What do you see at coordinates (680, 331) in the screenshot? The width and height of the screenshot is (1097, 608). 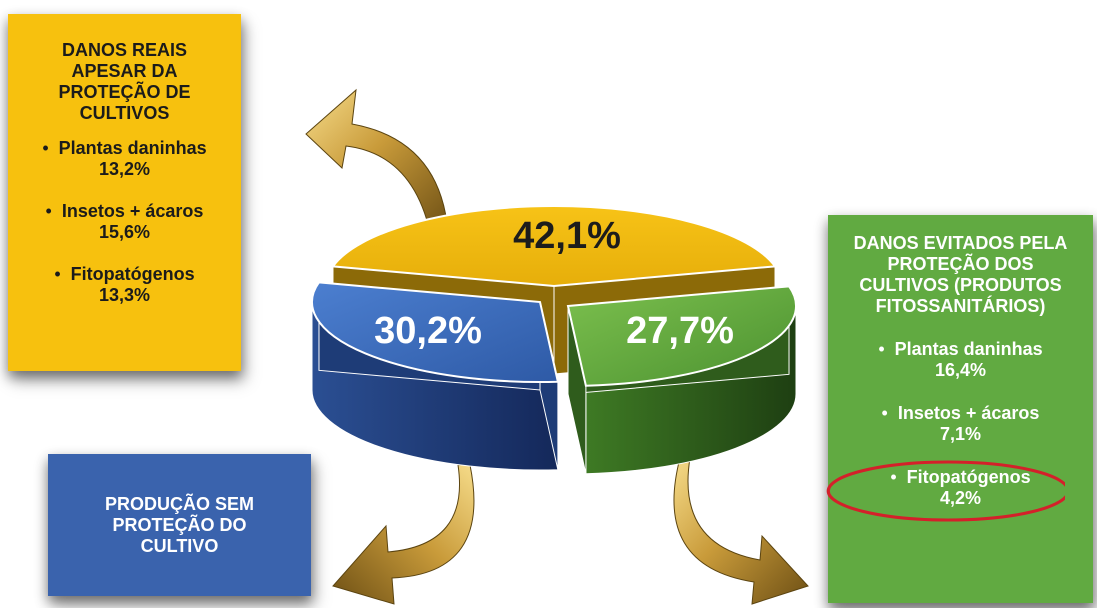 I see `slice-label: 27,7%` at bounding box center [680, 331].